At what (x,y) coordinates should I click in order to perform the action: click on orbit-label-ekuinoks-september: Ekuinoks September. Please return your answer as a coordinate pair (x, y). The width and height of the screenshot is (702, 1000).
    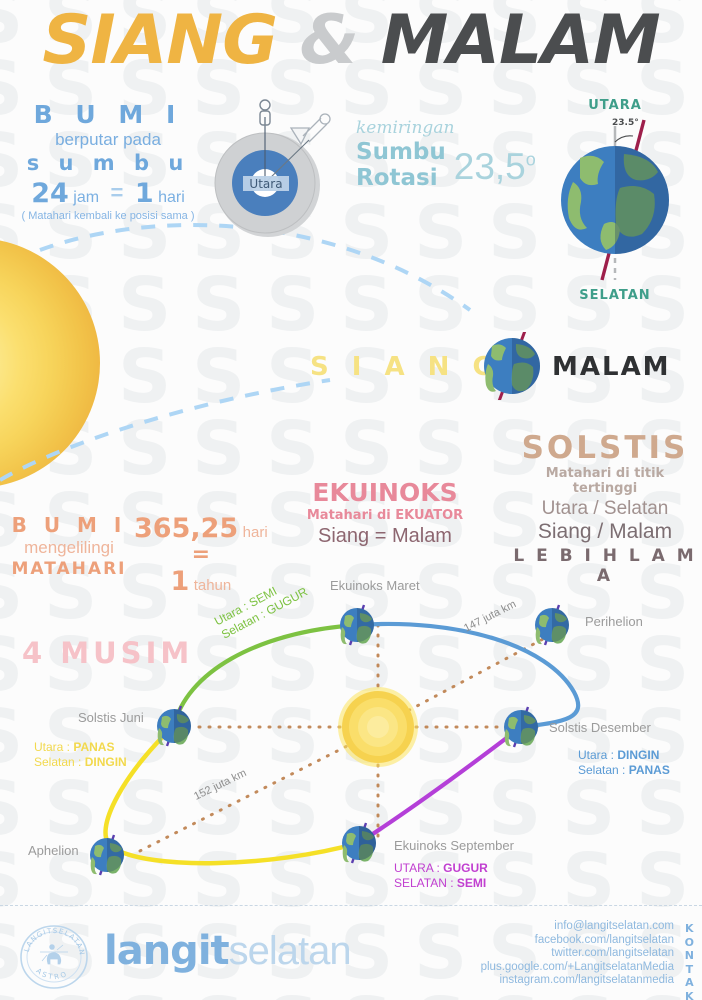
    Looking at the image, I should click on (454, 845).